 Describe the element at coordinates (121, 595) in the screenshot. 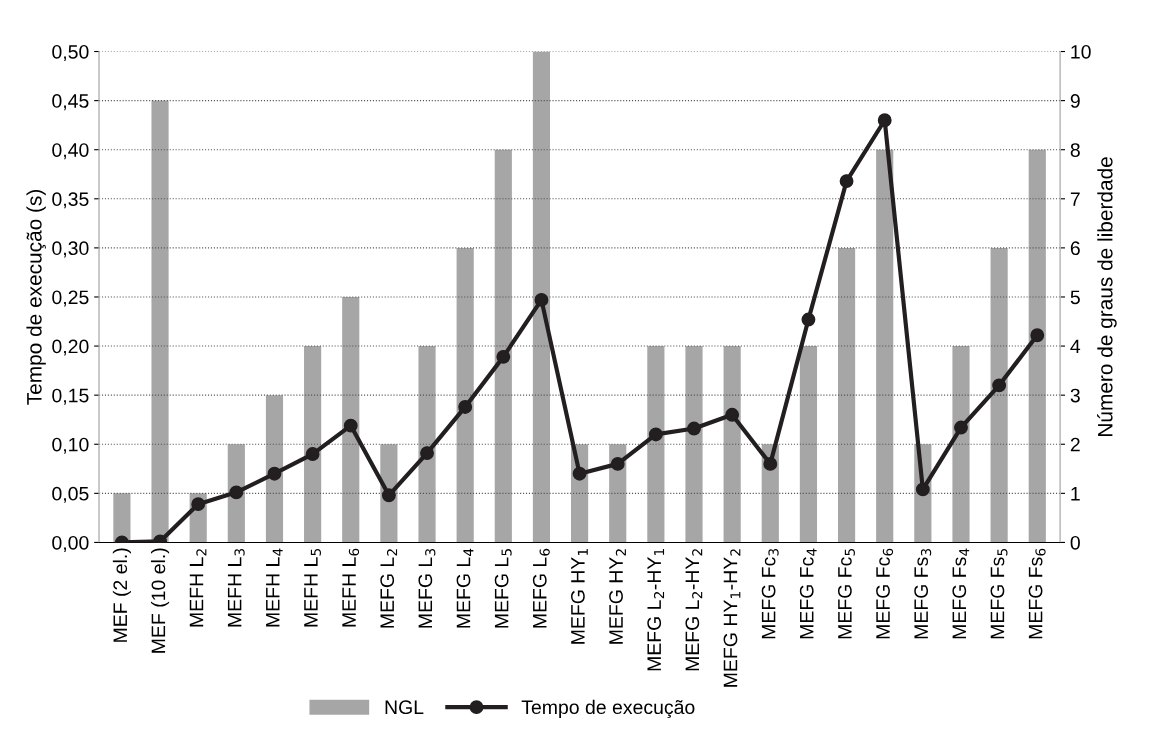

I see `x-tick-label: MEF (2 el.)` at that location.